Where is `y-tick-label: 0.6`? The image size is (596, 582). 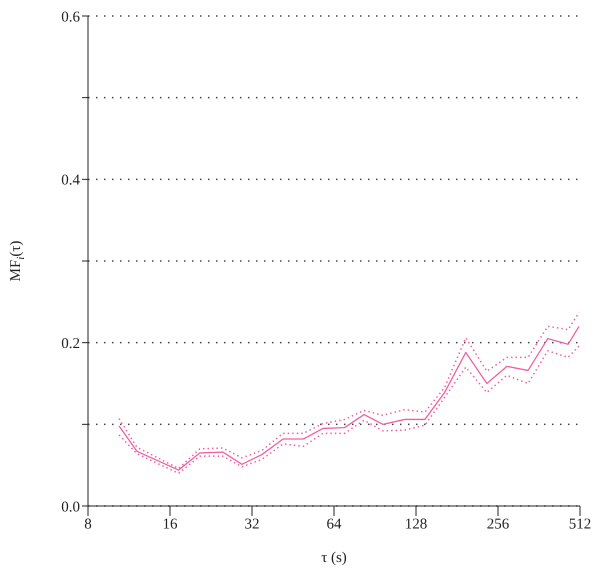 y-tick-label: 0.6 is located at coordinates (70, 17).